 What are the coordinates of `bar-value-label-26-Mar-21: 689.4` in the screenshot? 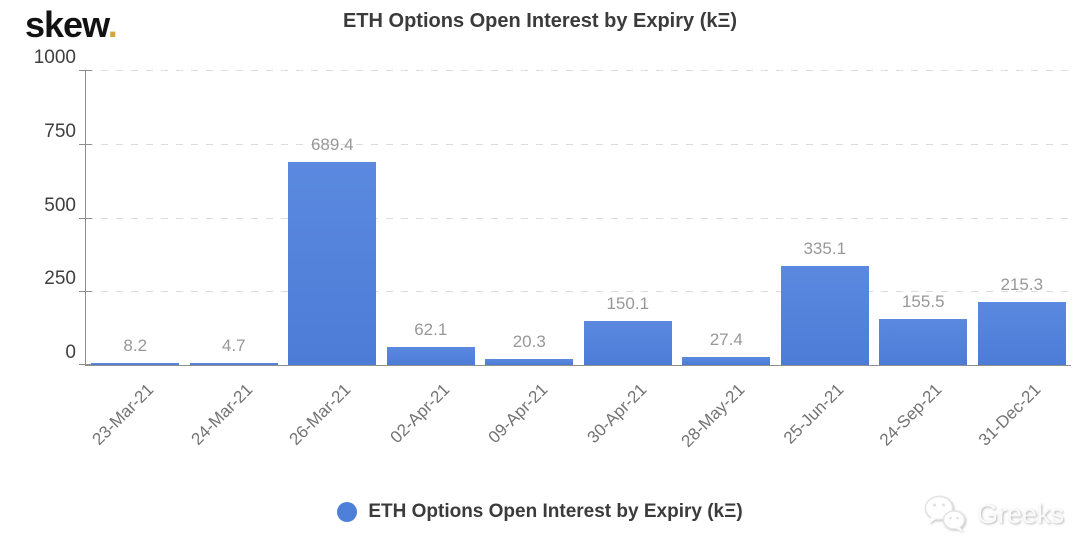 It's located at (332, 144).